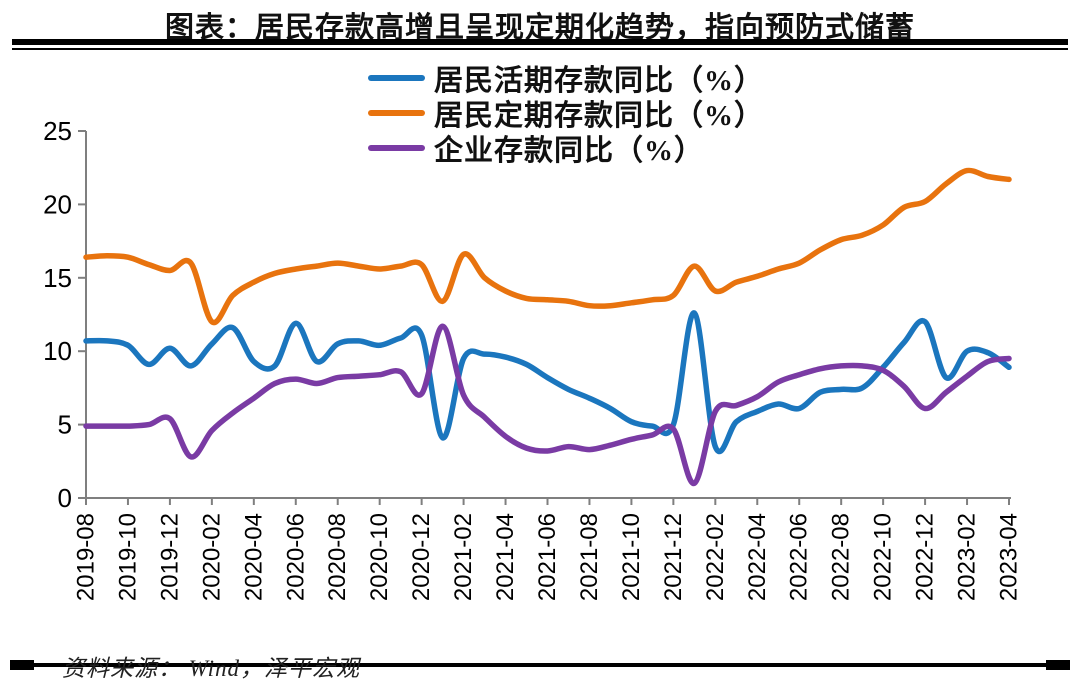 The width and height of the screenshot is (1080, 683). I want to click on legend-item-1: 居民定期存款同比（%）, so click(566, 114).